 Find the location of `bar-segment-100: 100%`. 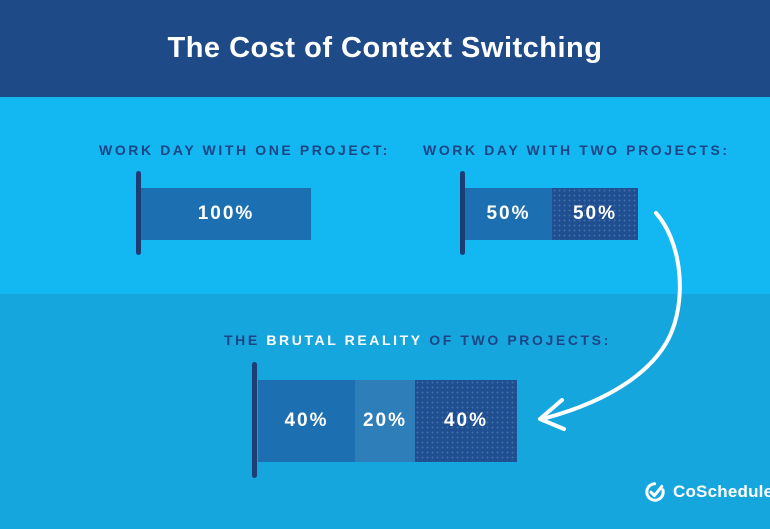

bar-segment-100: 100% is located at coordinates (226, 214).